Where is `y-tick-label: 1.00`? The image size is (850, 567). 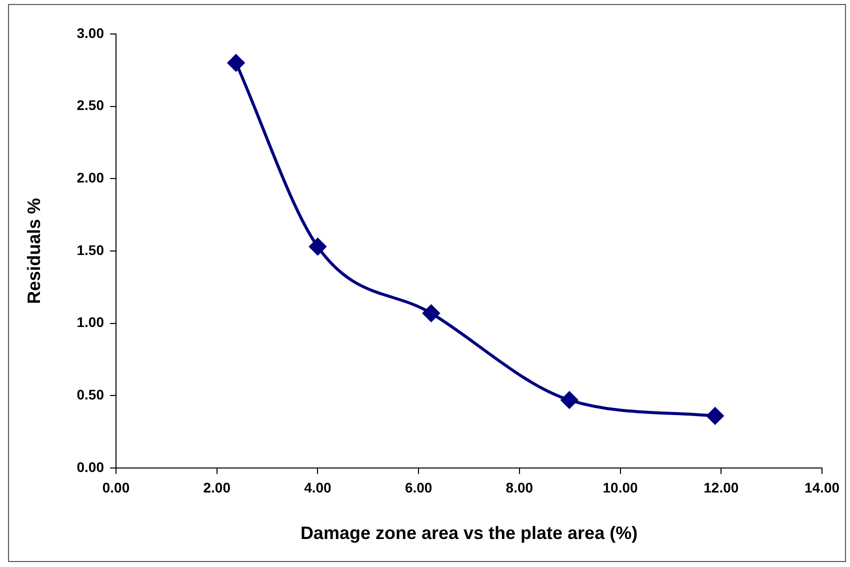 y-tick-label: 1.00 is located at coordinates (90, 322).